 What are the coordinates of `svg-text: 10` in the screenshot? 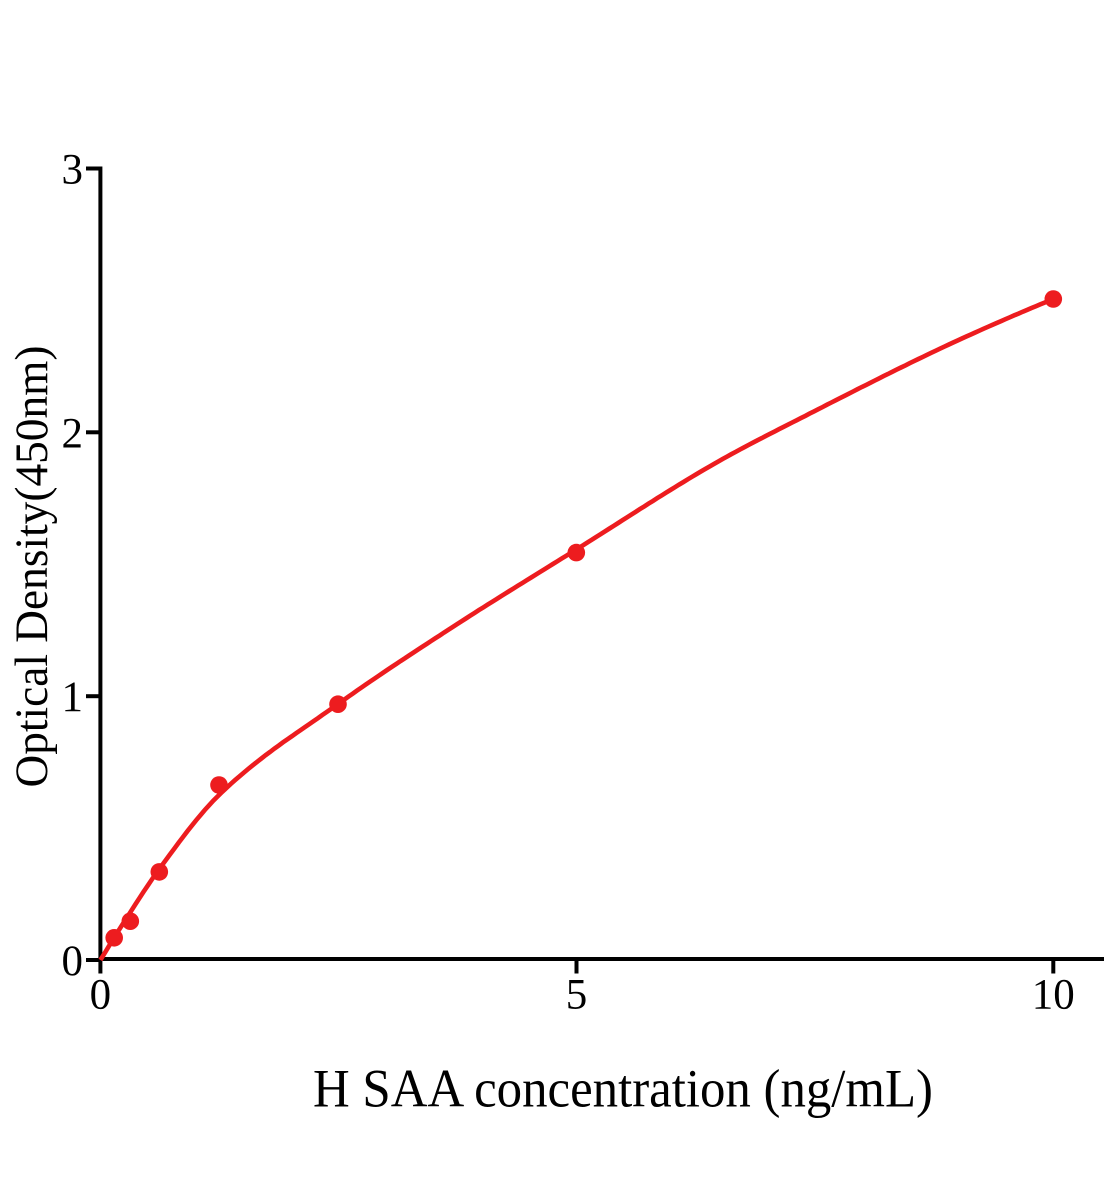 It's located at (1053, 995).